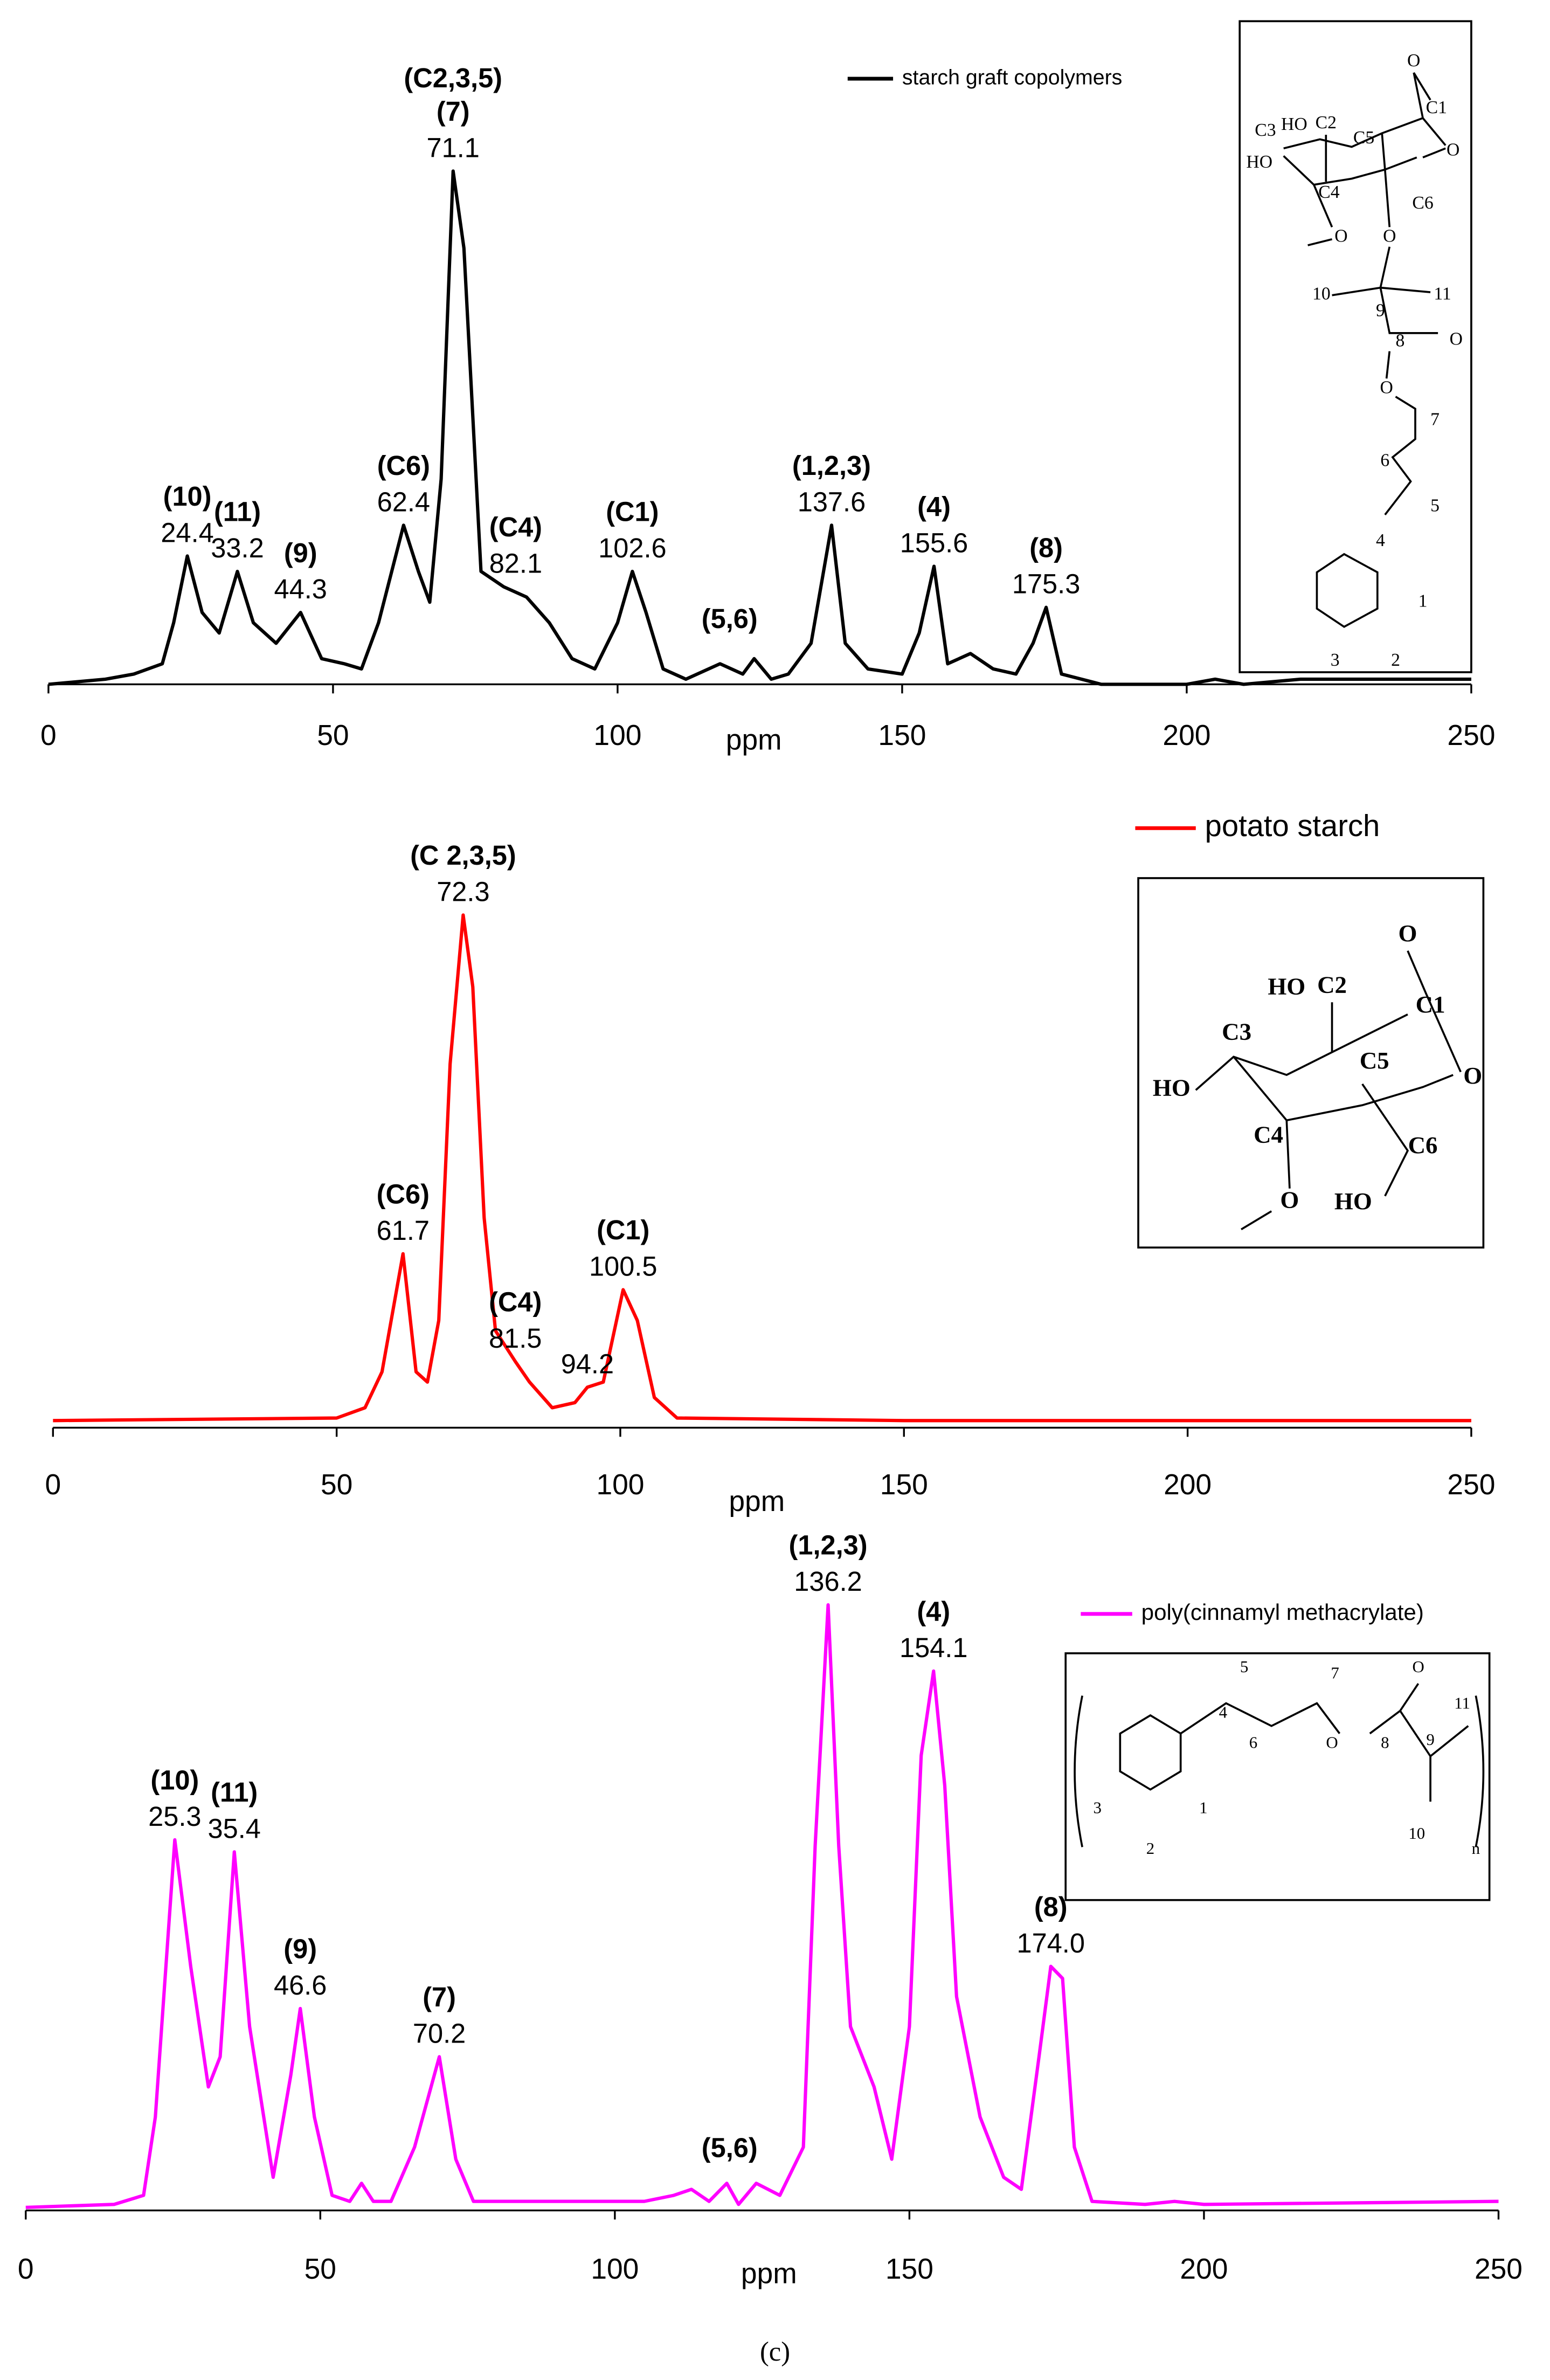  What do you see at coordinates (234, 1828) in the screenshot?
I see `peak-value-label: 35.4` at bounding box center [234, 1828].